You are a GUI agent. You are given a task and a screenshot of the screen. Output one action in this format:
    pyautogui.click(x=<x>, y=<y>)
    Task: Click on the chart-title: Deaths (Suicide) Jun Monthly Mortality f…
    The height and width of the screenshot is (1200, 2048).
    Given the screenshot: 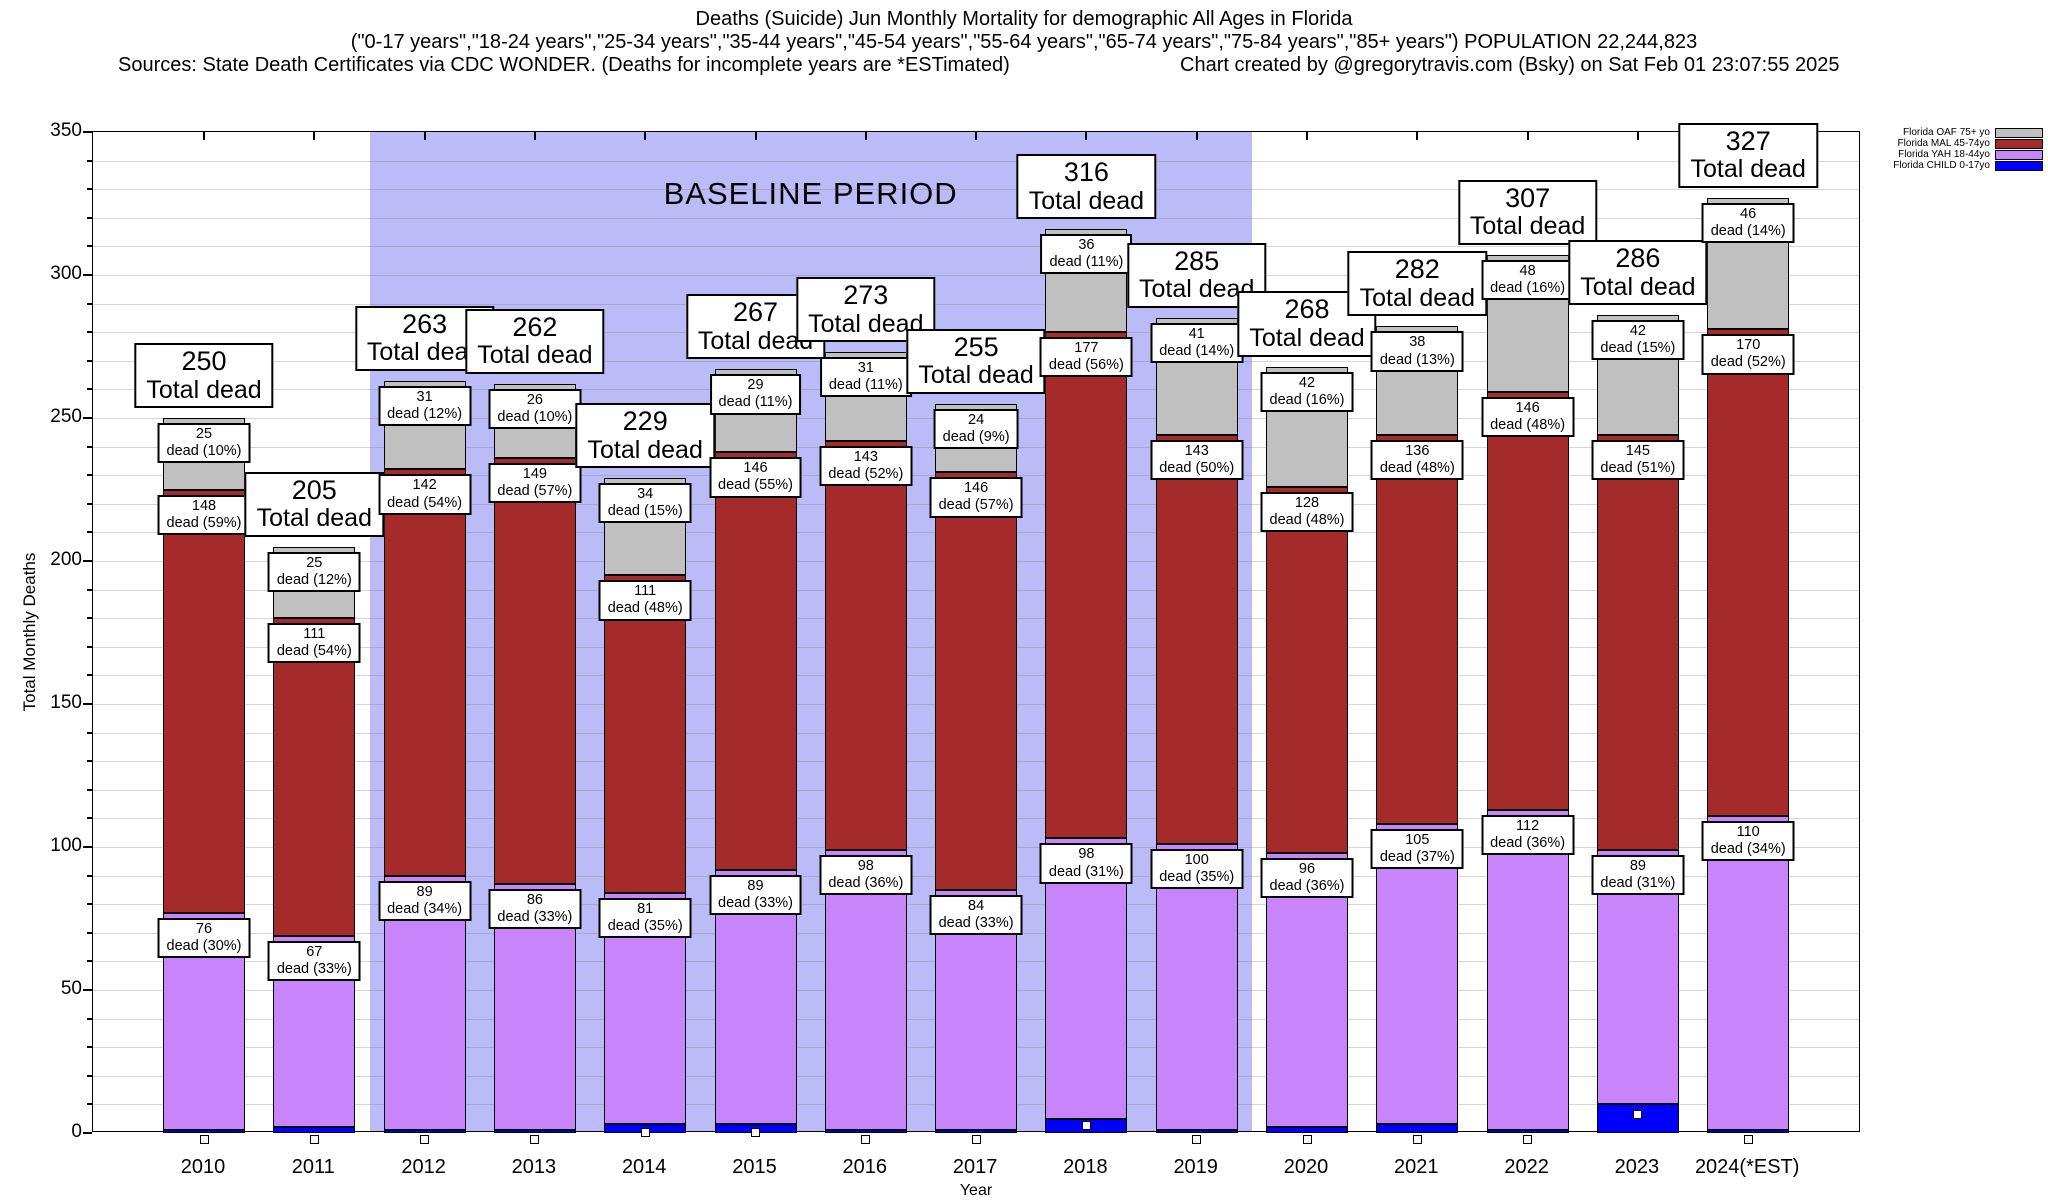 What is the action you would take?
    pyautogui.click(x=1024, y=19)
    